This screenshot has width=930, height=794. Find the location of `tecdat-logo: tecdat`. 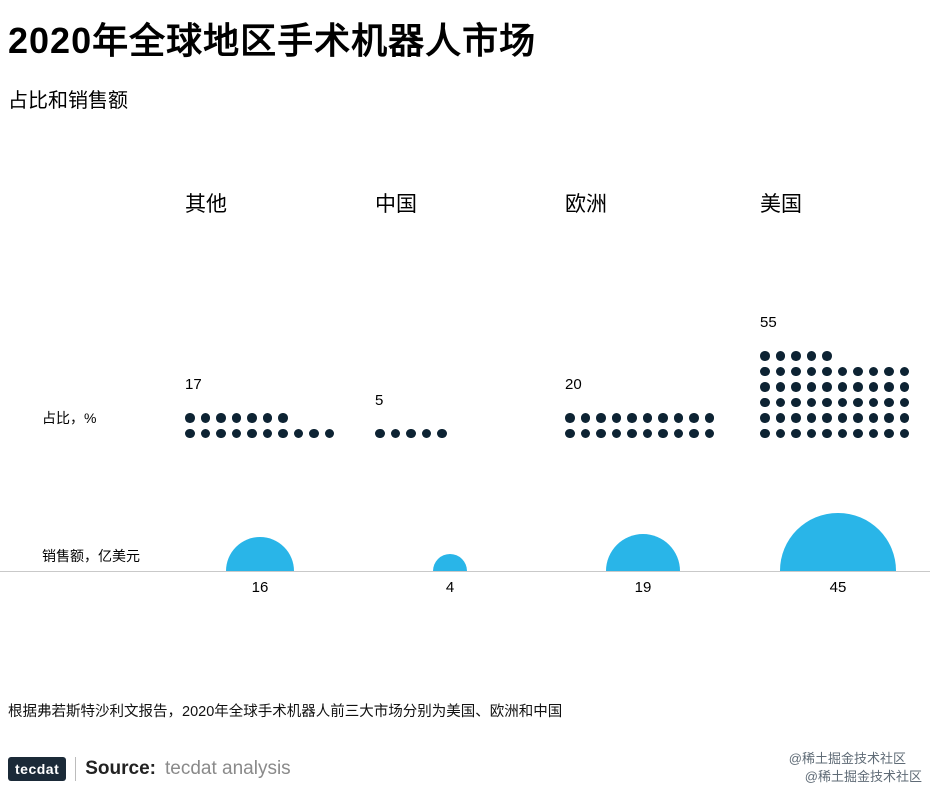

tecdat-logo: tecdat is located at coordinates (37, 769).